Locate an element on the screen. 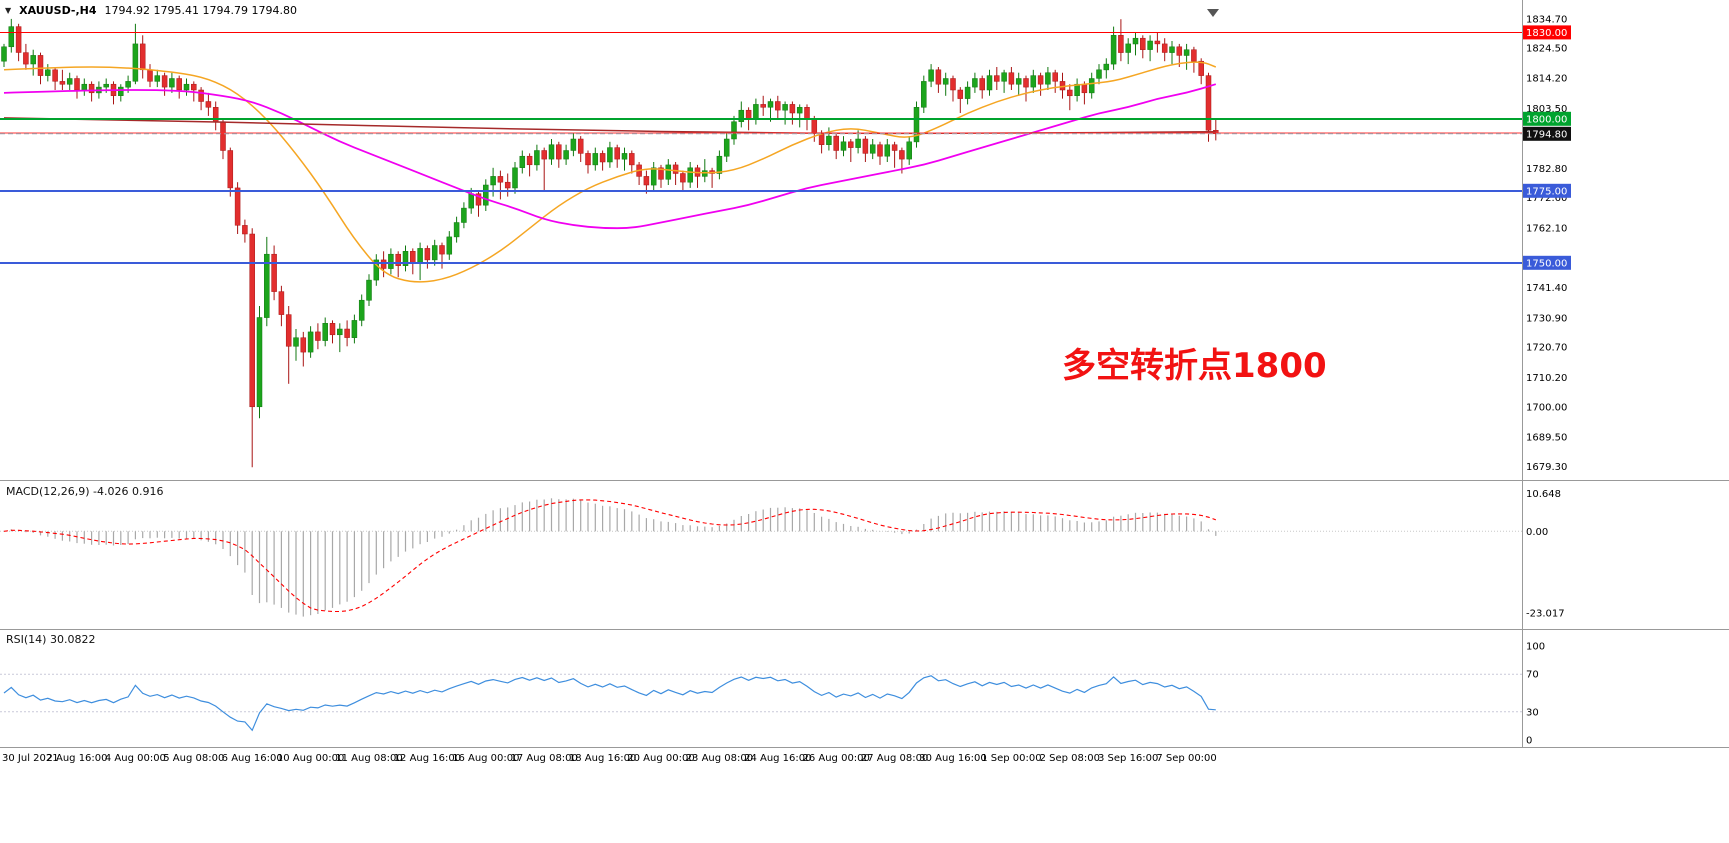 This screenshot has width=1729, height=843. time-axis-label: 10 Aug 00:00 is located at coordinates (310, 758).